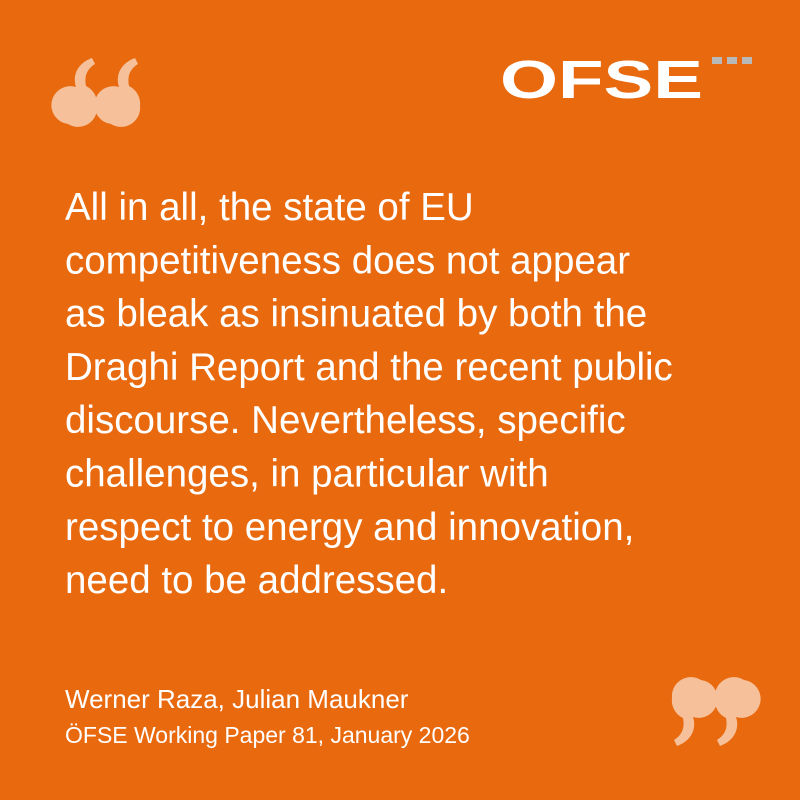 Image resolution: width=800 pixels, height=800 pixels. What do you see at coordinates (349, 527) in the screenshot?
I see `quote-line: respect to energy and innovation,` at bounding box center [349, 527].